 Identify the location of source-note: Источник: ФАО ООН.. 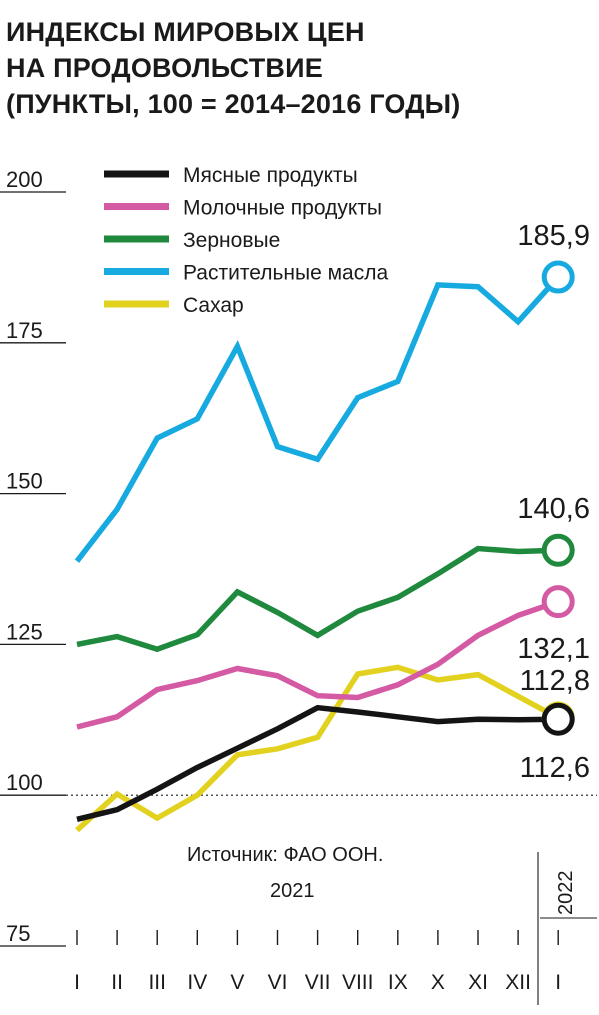
(285, 855).